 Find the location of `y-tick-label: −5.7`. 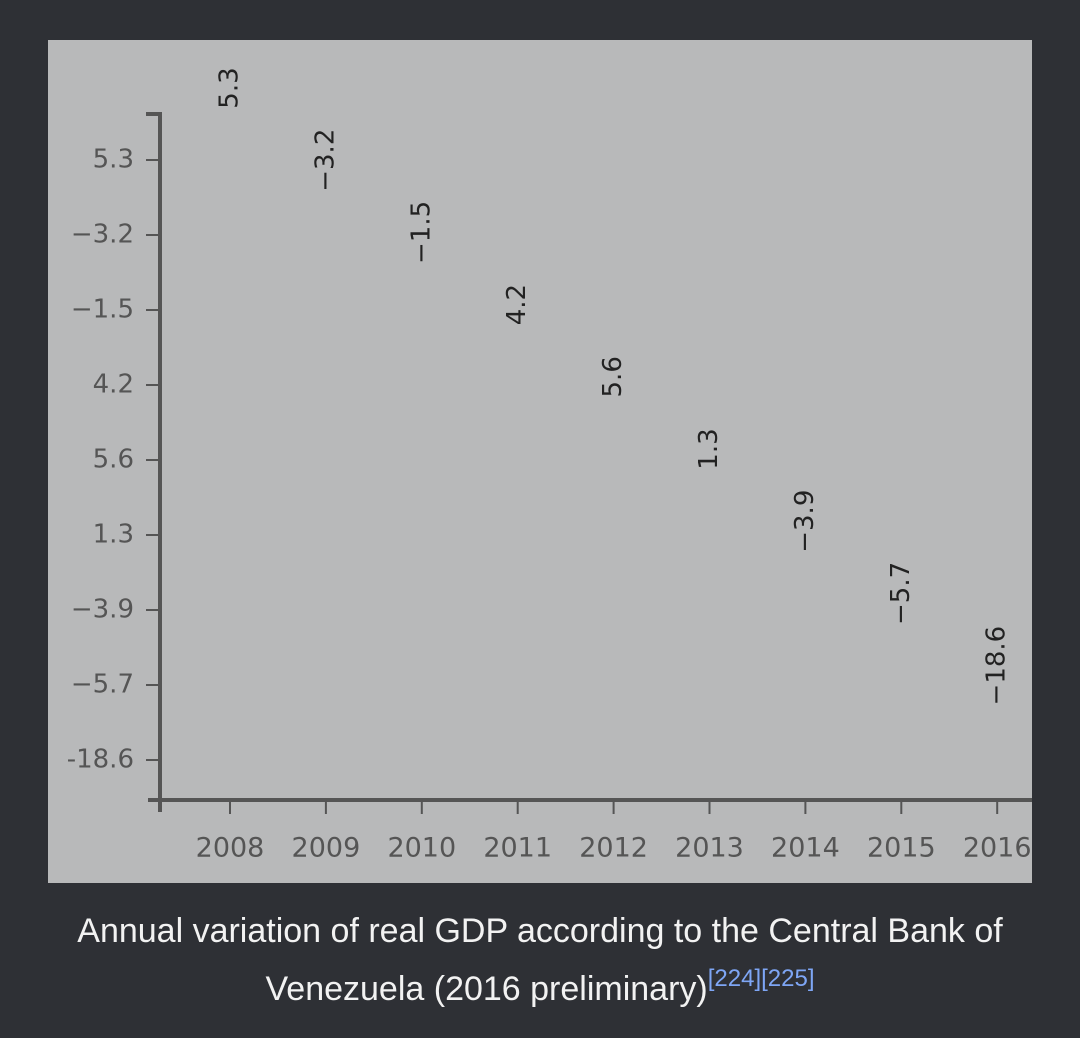

y-tick-label: −5.7 is located at coordinates (102, 685).